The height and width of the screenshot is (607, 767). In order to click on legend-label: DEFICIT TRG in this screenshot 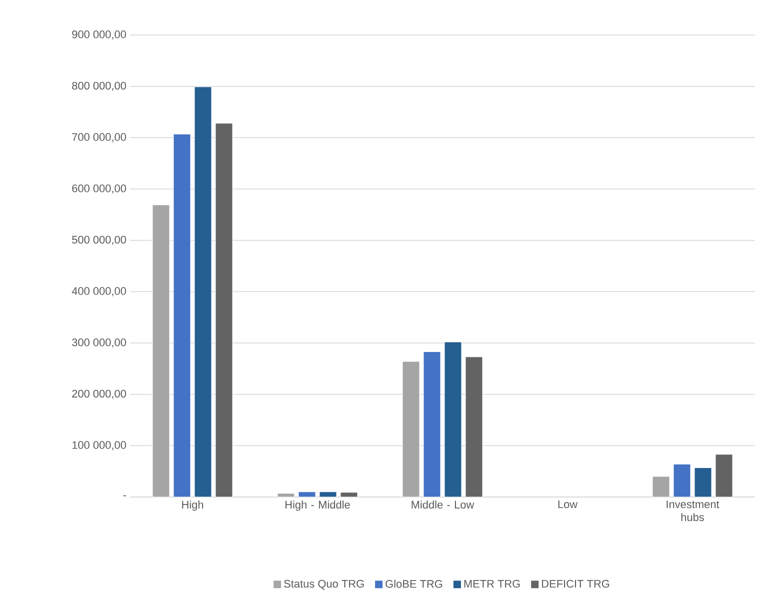, I will do `click(576, 584)`.